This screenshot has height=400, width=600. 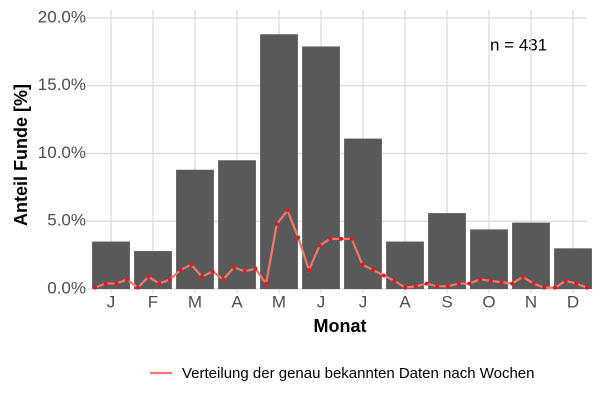 I want to click on x-tick-label: D, so click(x=573, y=301).